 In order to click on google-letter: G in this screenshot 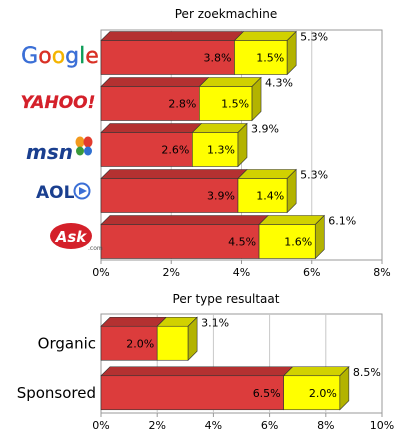, I will do `click(29, 56)`.